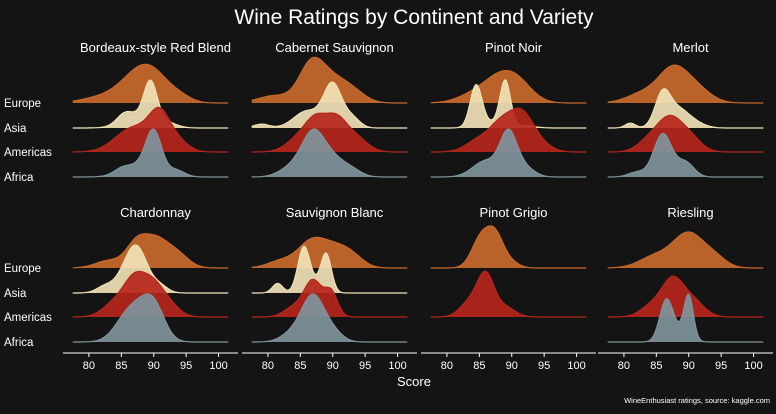 This screenshot has height=414, width=776. What do you see at coordinates (335, 212) in the screenshot?
I see `panel-title: Sauvignon Blanc` at bounding box center [335, 212].